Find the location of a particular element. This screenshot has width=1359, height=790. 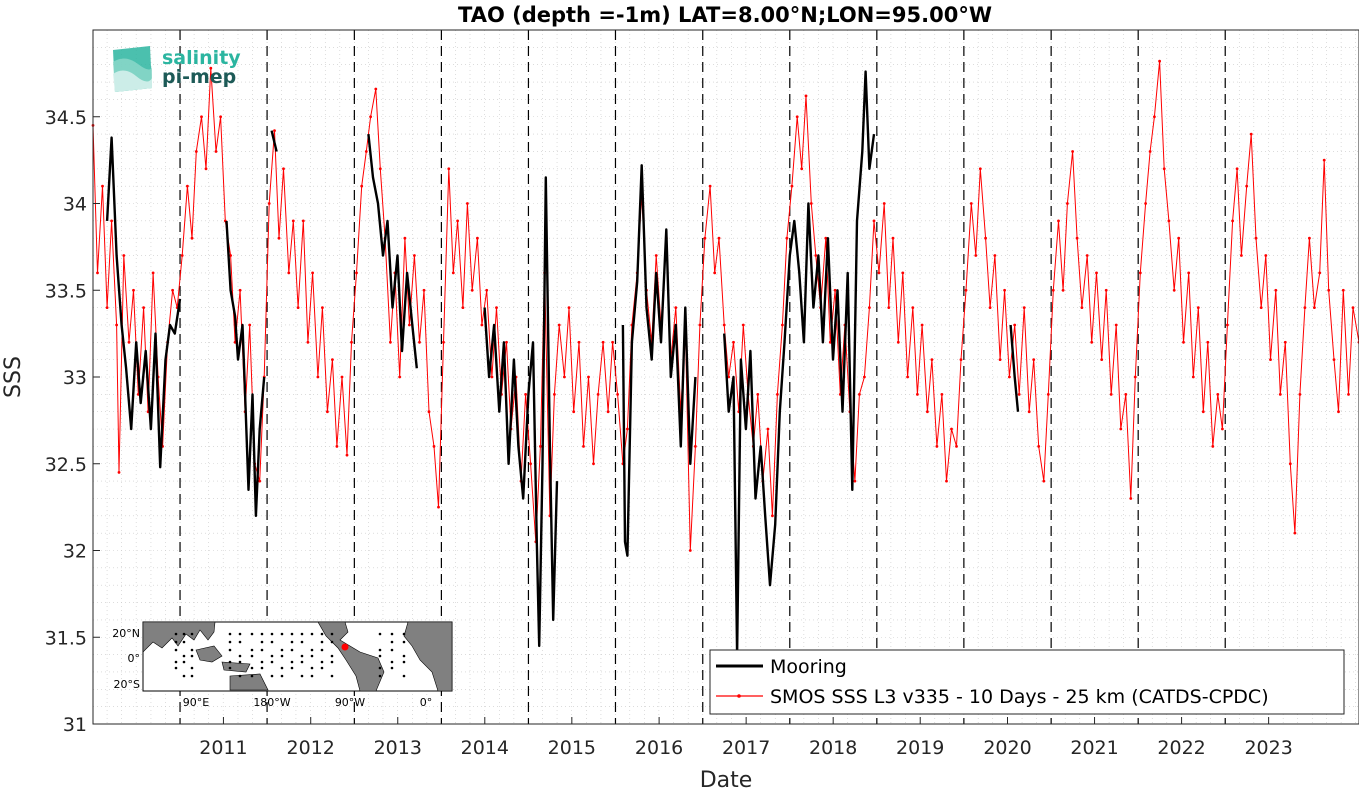

x-tick-label: 2012 is located at coordinates (311, 748).